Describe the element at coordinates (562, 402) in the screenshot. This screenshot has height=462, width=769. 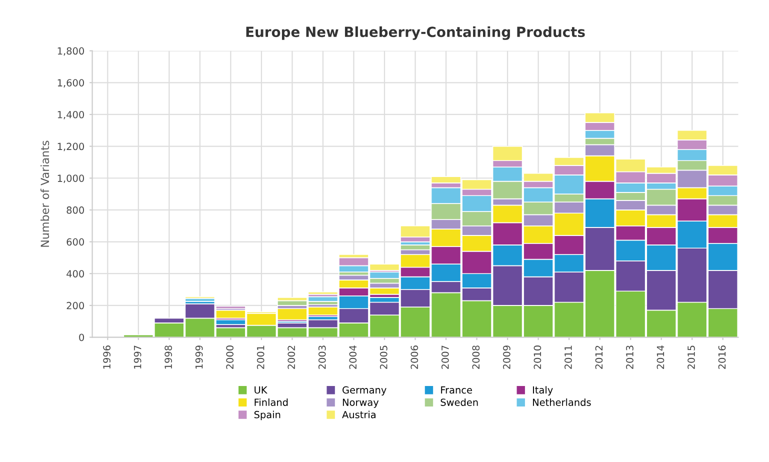
I see `legend-label: Netherlands` at that location.